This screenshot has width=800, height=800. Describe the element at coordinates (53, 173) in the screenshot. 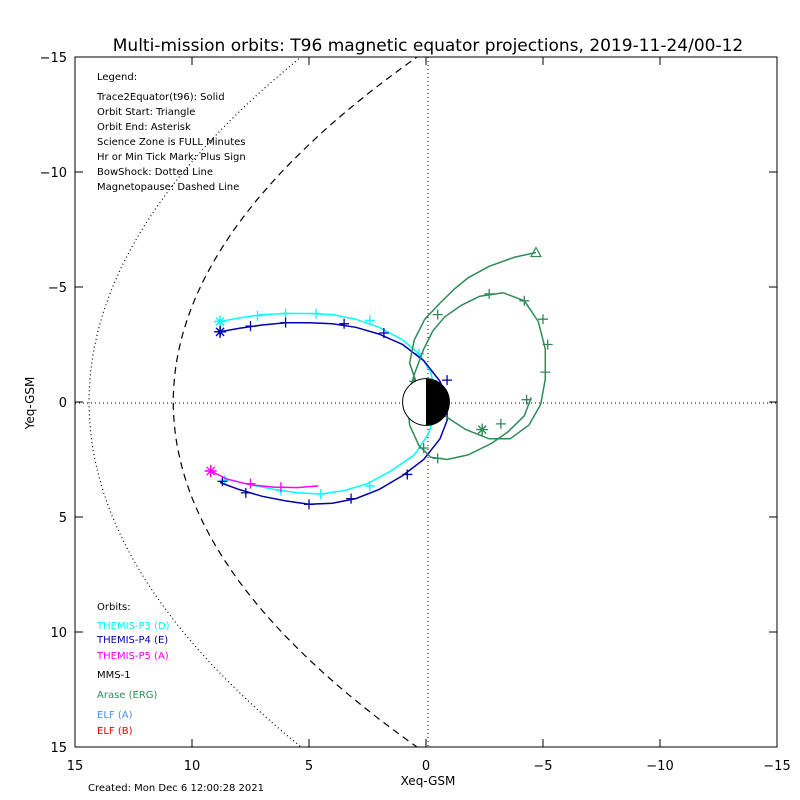

I see `y-tick-label: −10` at that location.